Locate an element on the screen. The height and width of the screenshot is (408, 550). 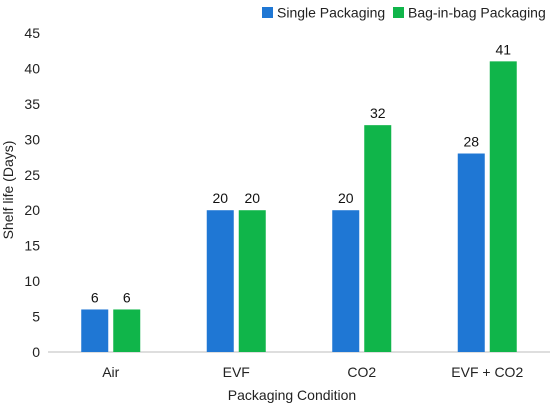
y-tick-label: 45 is located at coordinates (32, 33).